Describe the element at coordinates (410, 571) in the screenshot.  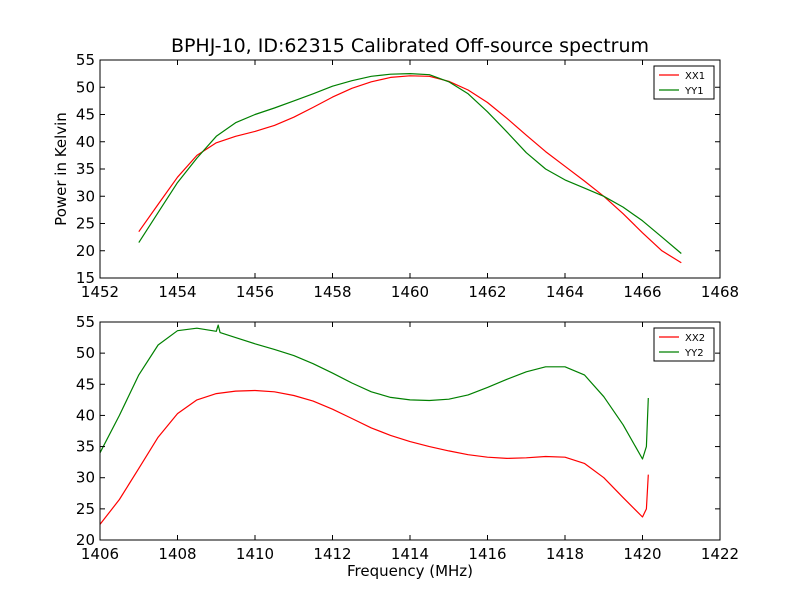
I see `x-axis-label: Frequency (MHz)` at that location.